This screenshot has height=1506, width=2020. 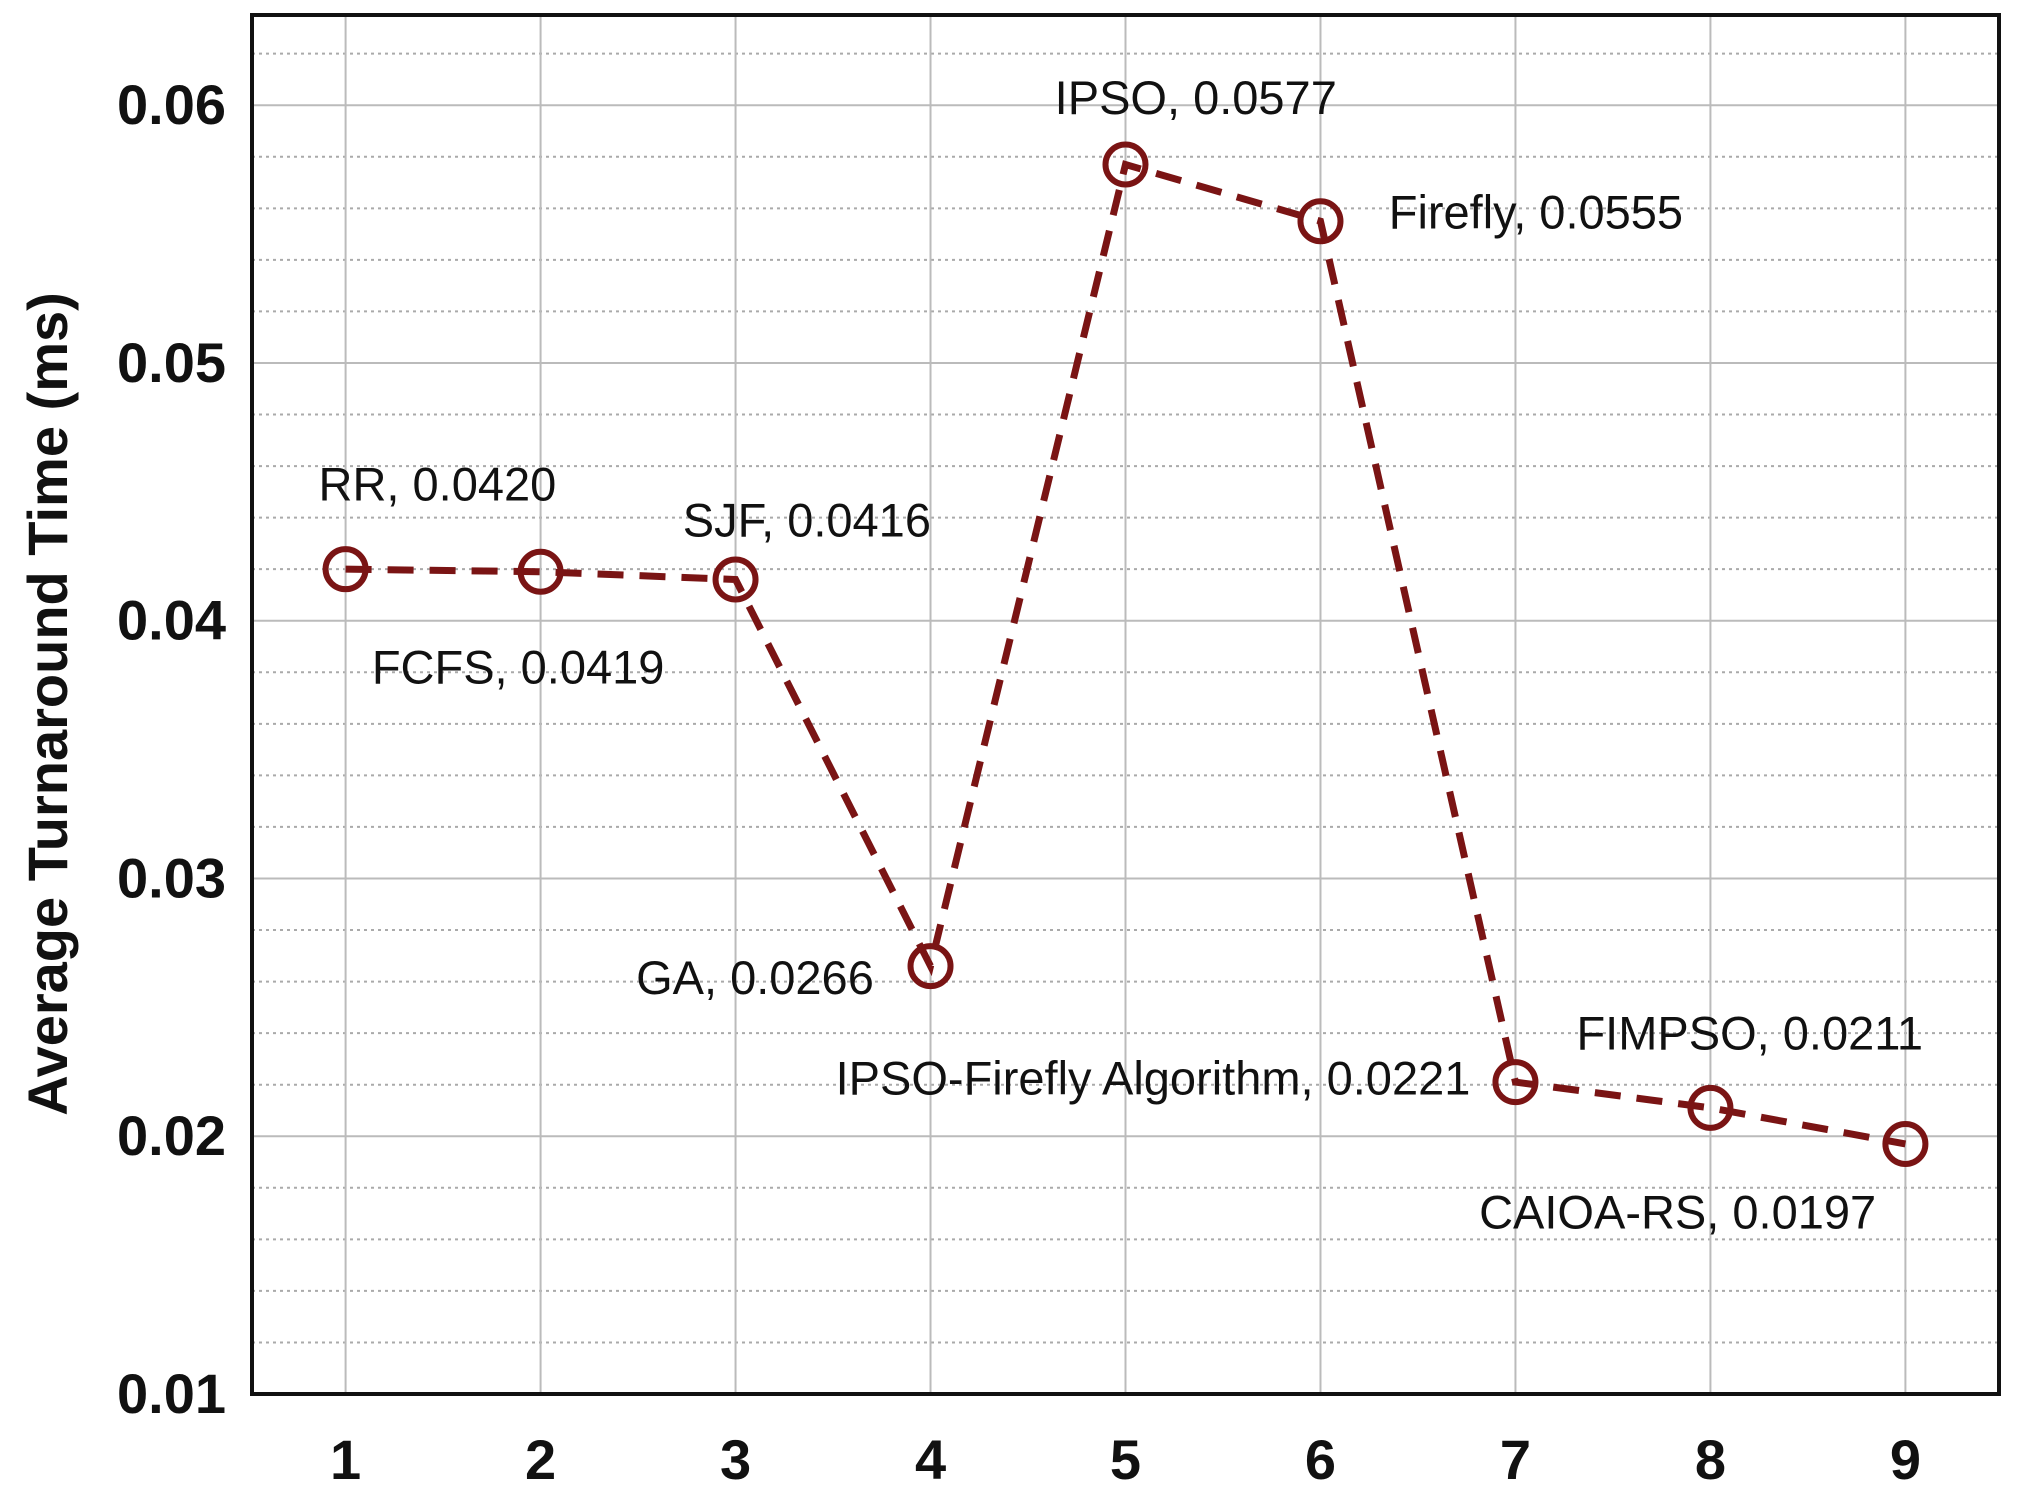 I want to click on y-tick-label: 0.06, so click(x=171, y=104).